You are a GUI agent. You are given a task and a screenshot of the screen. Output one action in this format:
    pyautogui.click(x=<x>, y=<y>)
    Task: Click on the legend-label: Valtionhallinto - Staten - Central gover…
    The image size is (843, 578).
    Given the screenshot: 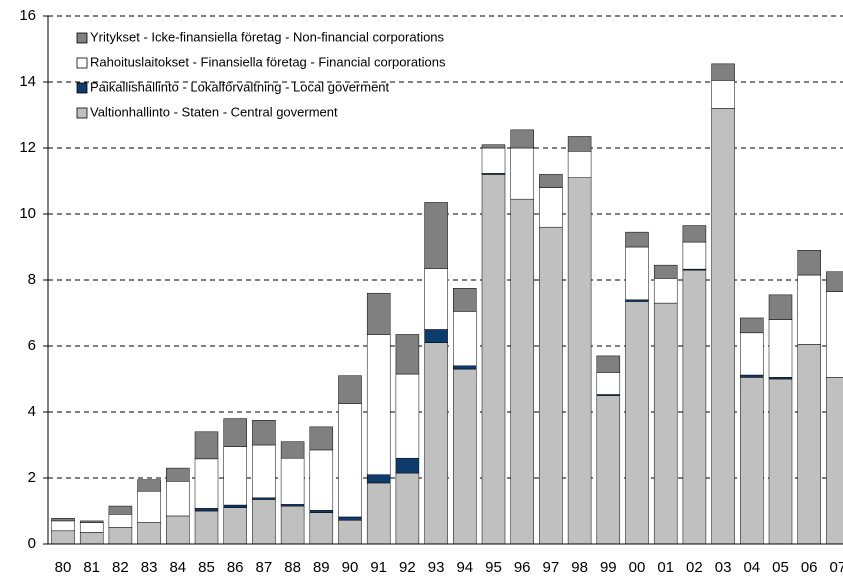 What is the action you would take?
    pyautogui.click(x=214, y=111)
    